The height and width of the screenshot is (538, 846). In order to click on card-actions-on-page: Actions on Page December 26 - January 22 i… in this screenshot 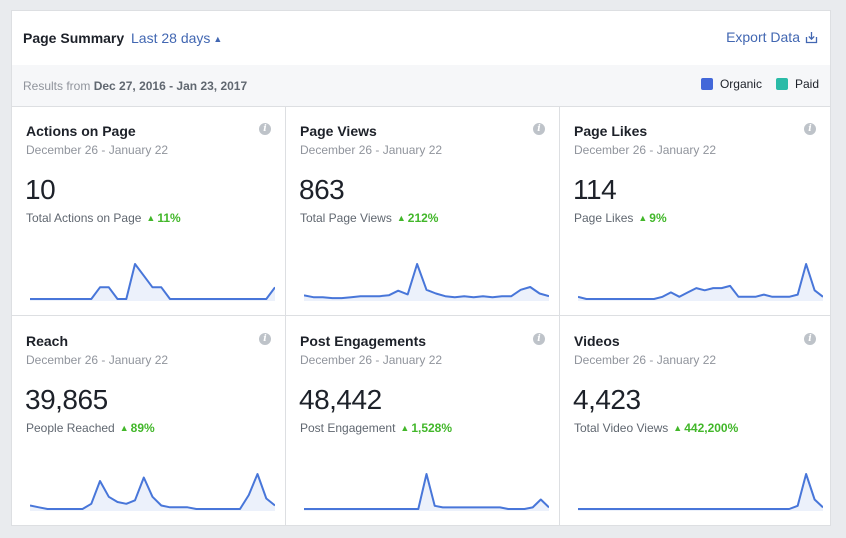, I will do `click(149, 211)`.